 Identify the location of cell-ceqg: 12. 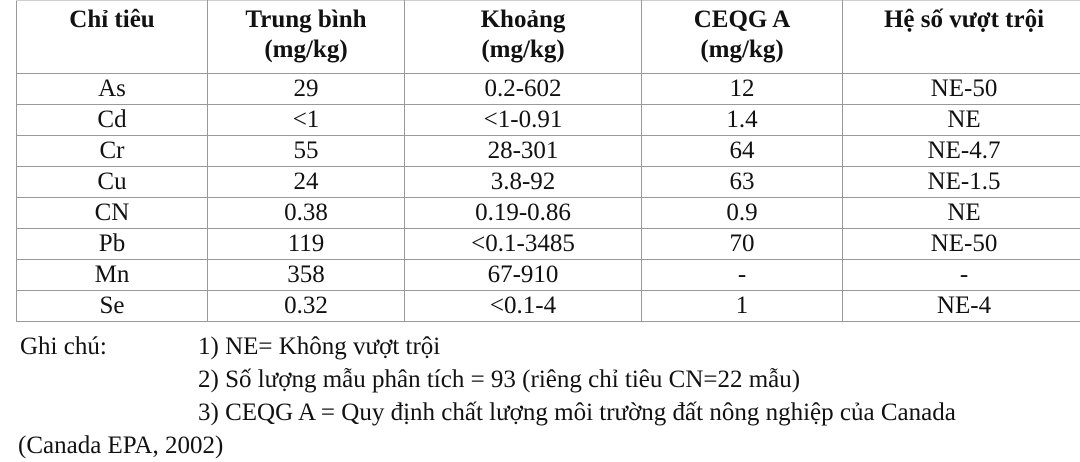
(742, 89).